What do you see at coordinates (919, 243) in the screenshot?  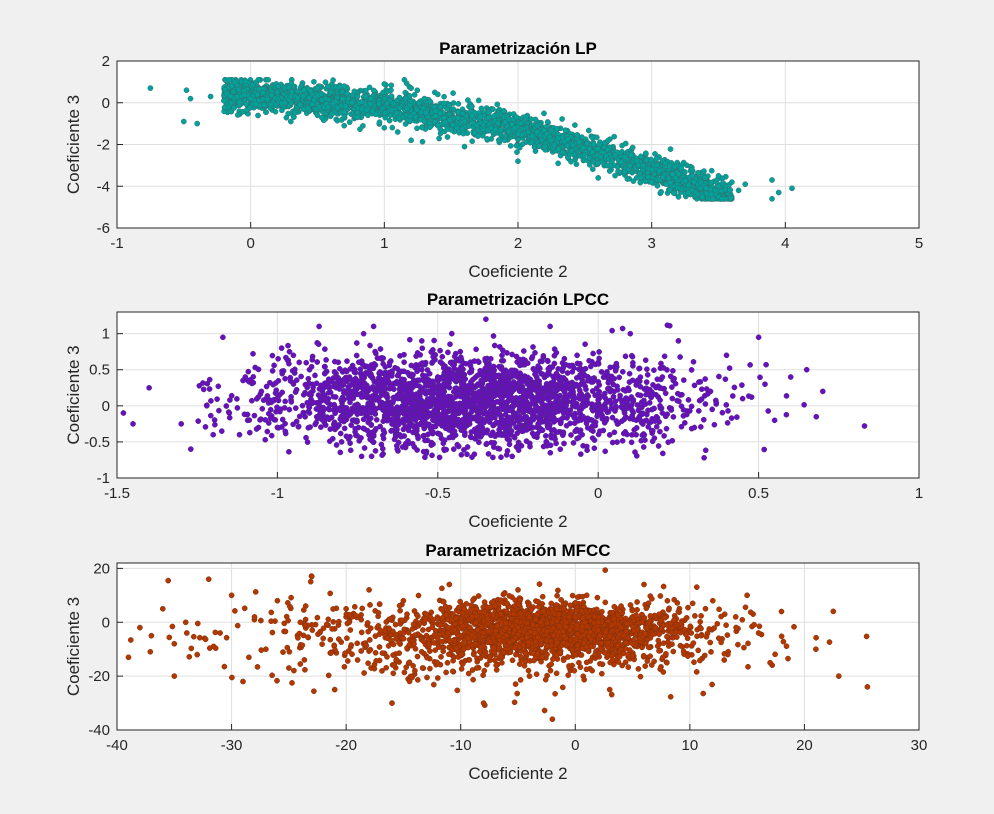 I see `x-tick-label: 5` at bounding box center [919, 243].